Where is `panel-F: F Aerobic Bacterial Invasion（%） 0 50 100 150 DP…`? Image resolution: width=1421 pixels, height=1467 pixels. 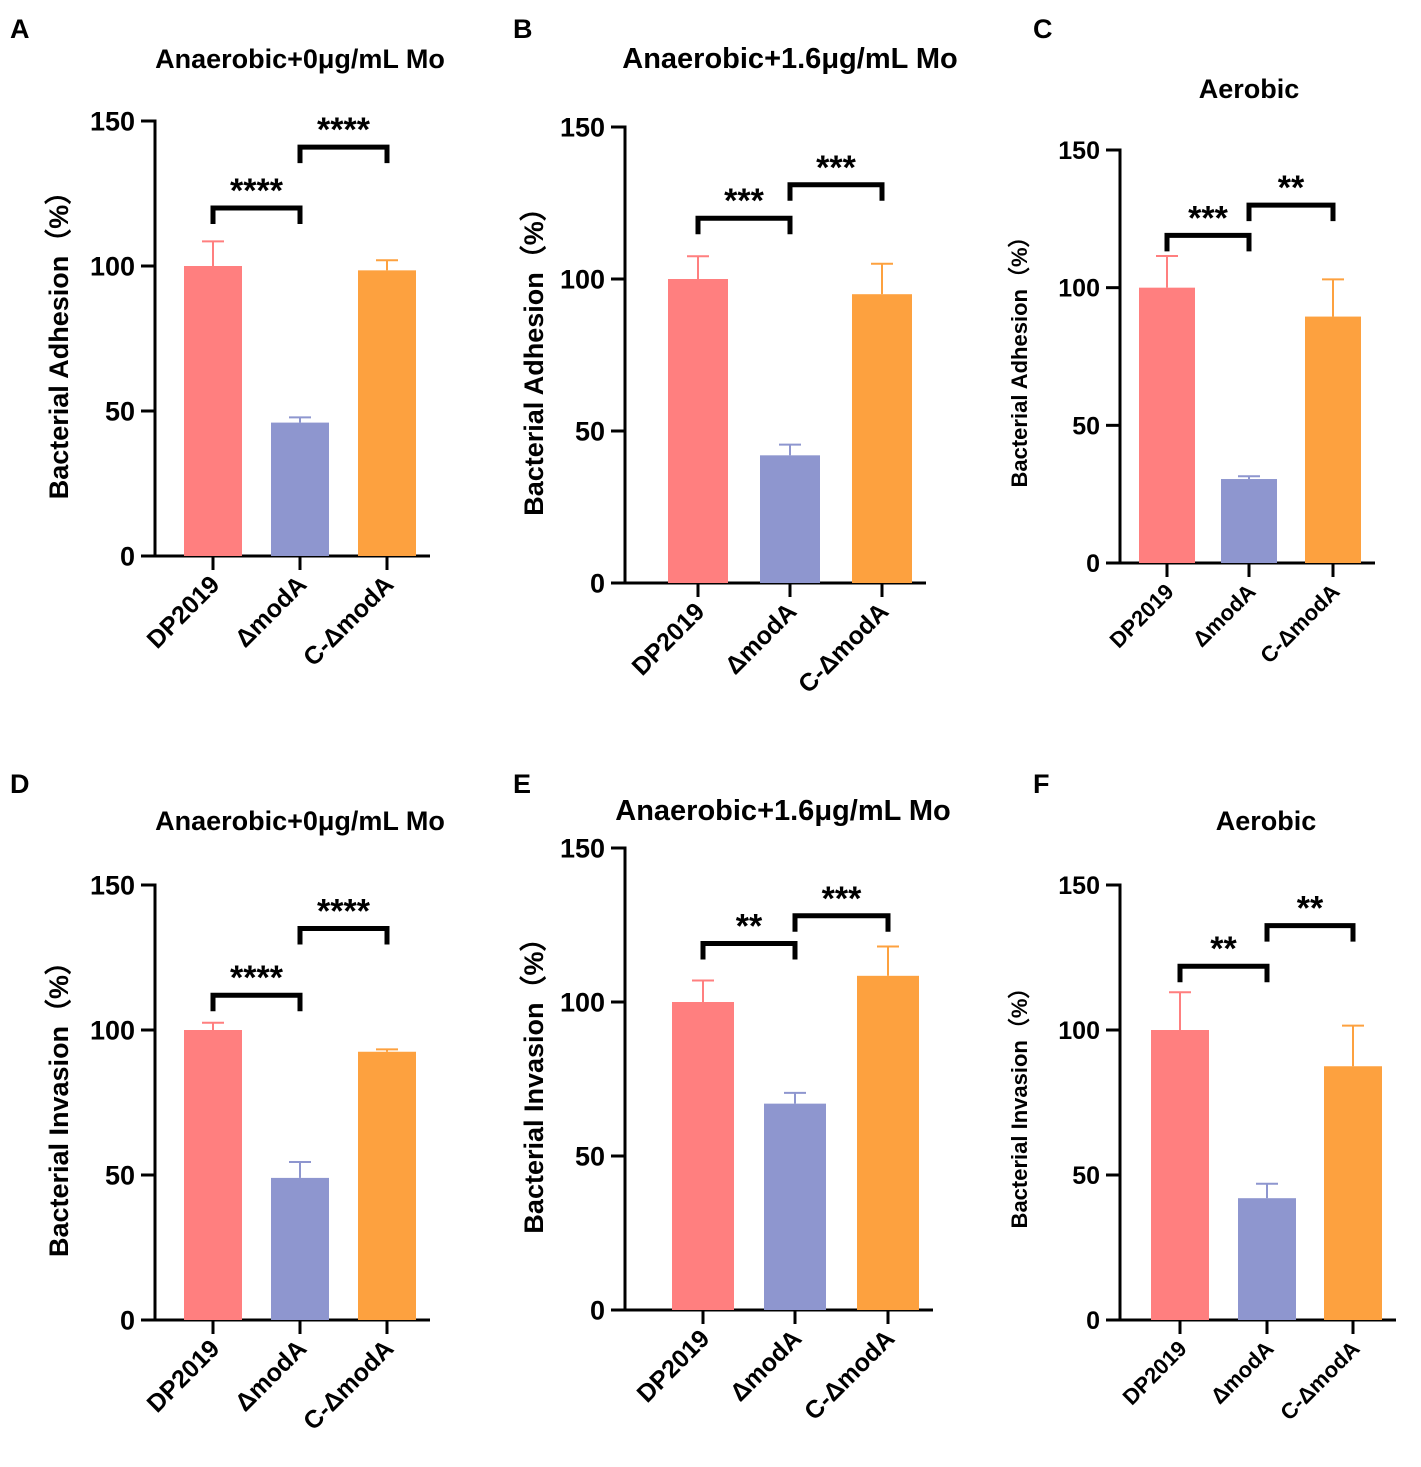 panel-F: F Aerobic Bacterial Invasion（%） 0 50 100 150 DP… is located at coordinates (1201, 1097).